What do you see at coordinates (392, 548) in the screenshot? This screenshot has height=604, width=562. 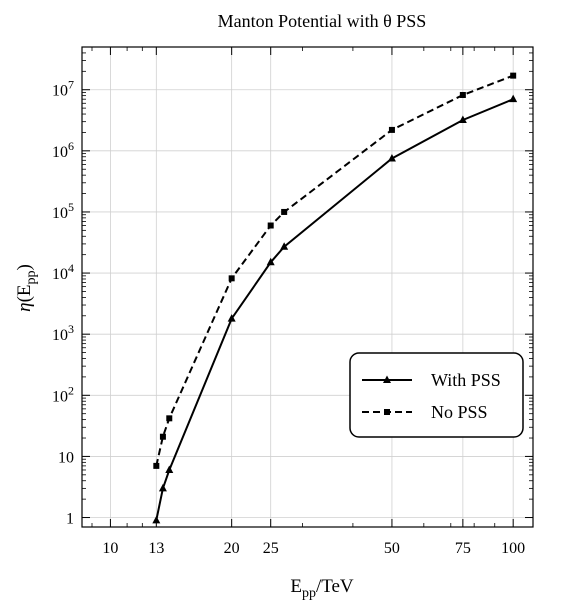 I see `x-tick-label: 50` at bounding box center [392, 548].